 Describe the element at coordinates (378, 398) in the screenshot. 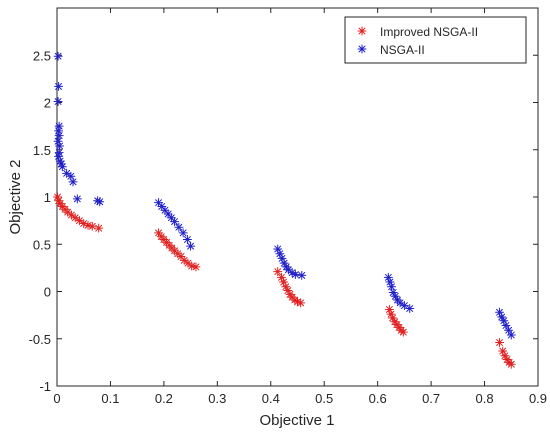

I see `x-tick-label: 0.6` at that location.